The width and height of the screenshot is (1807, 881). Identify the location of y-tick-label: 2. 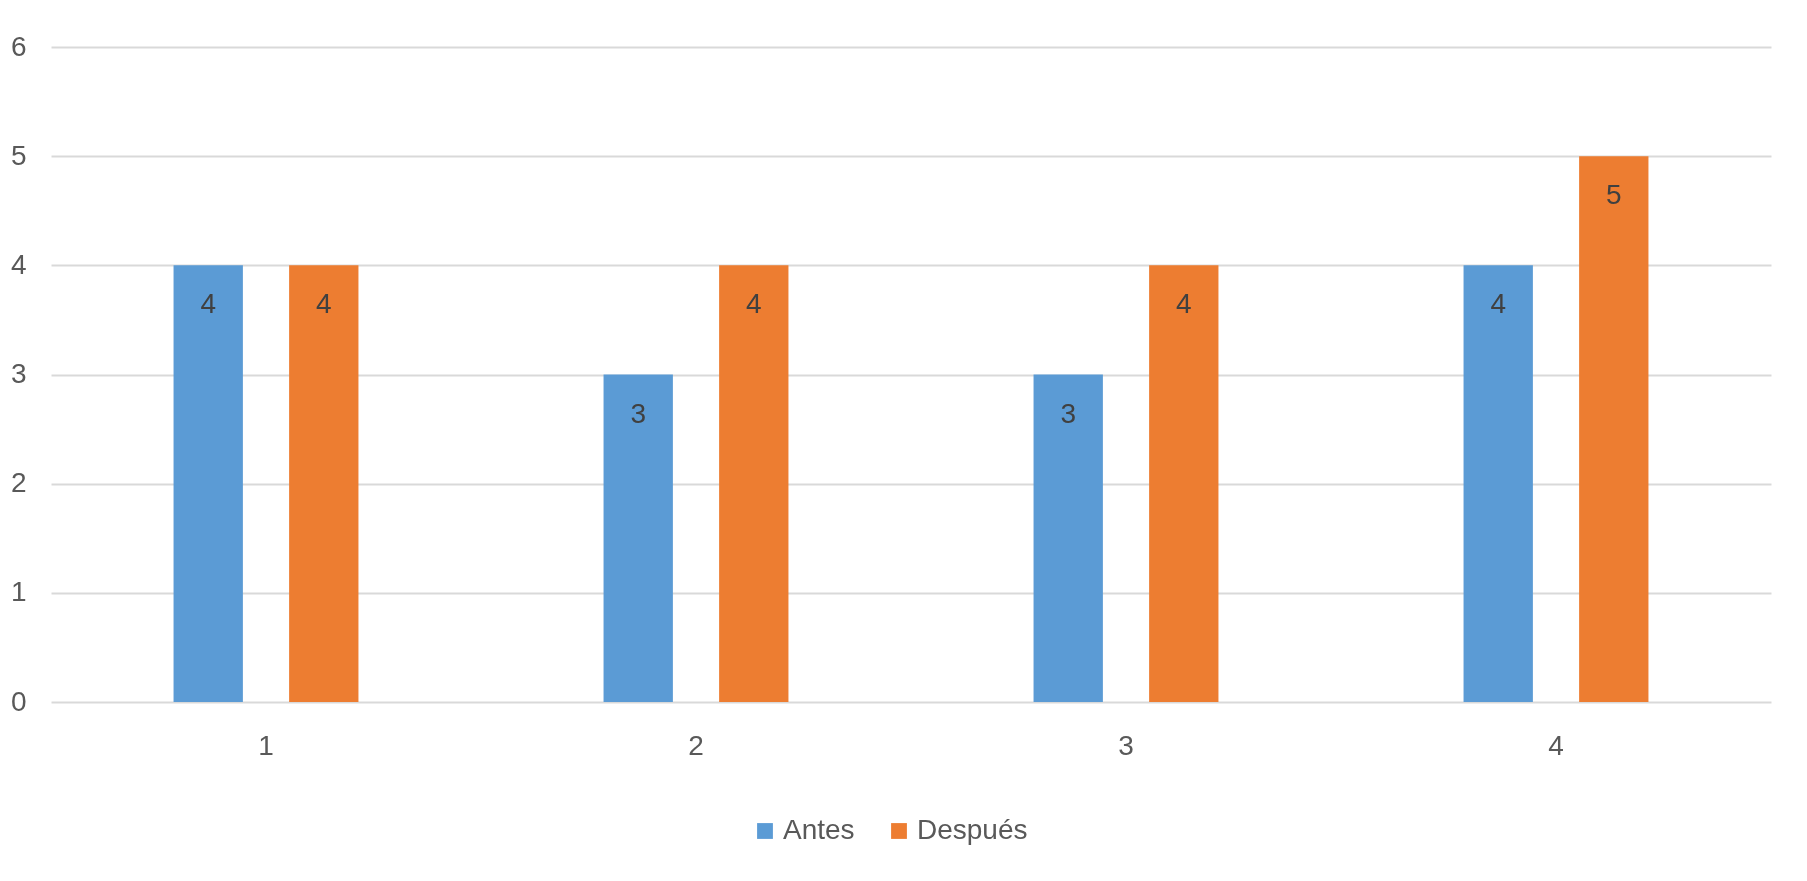
(18, 483).